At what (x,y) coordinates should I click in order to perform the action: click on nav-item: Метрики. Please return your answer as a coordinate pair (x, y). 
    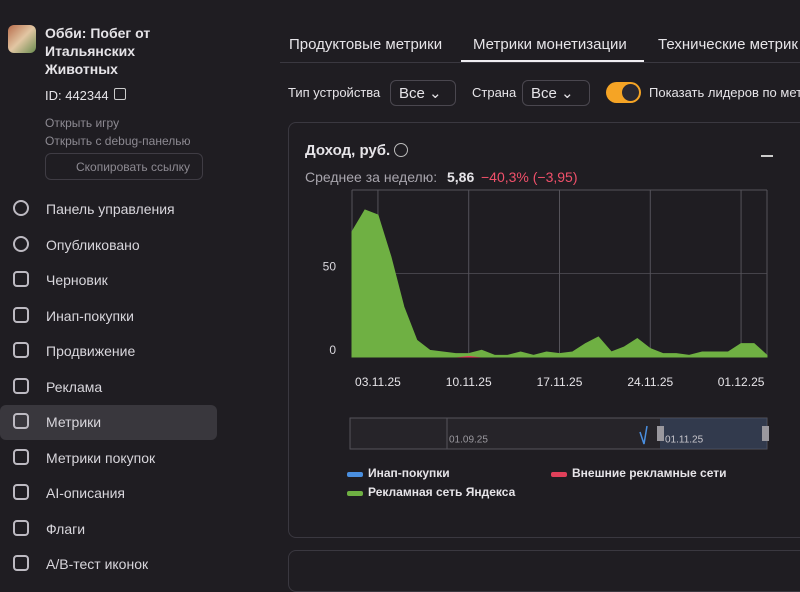
    Looking at the image, I should click on (108, 422).